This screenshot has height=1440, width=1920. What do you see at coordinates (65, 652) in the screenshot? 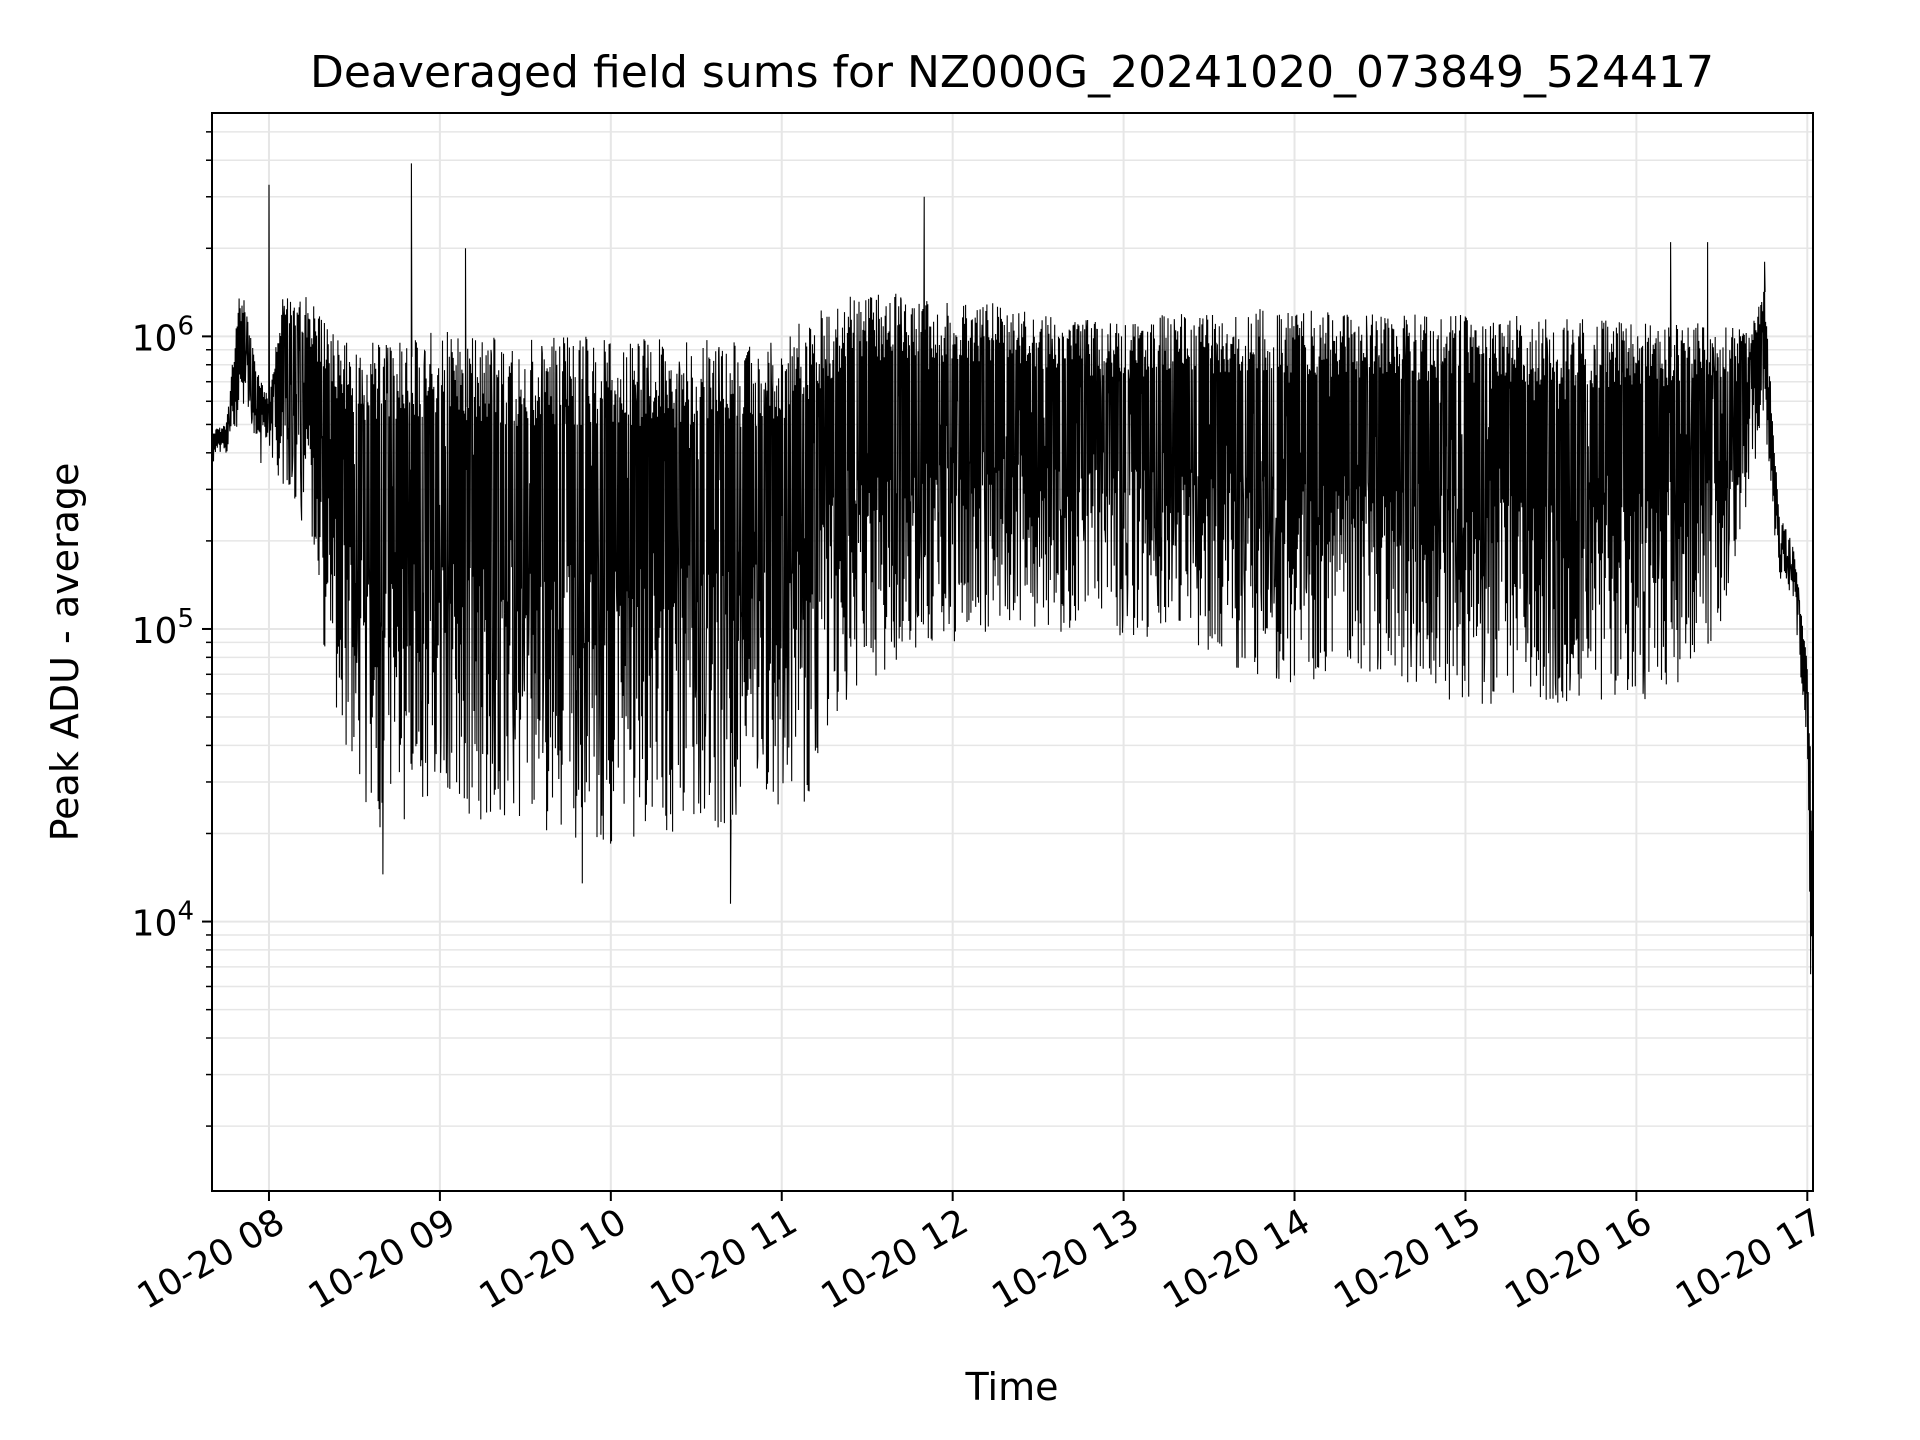
I see `y-axis-label: Peak ADU - average` at bounding box center [65, 652].